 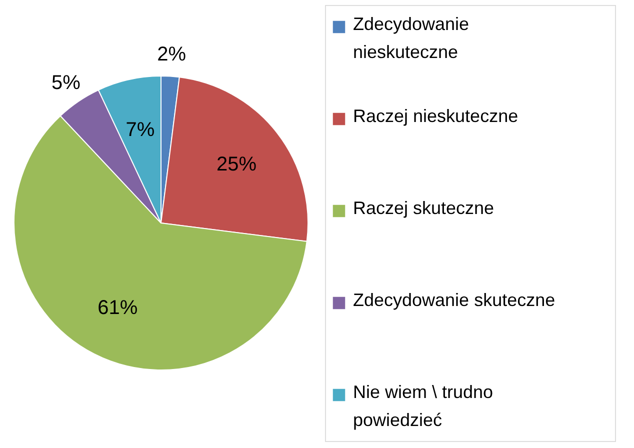 What do you see at coordinates (411, 38) in the screenshot?
I see `legend-label: Zdecydowanie nieskuteczne` at bounding box center [411, 38].